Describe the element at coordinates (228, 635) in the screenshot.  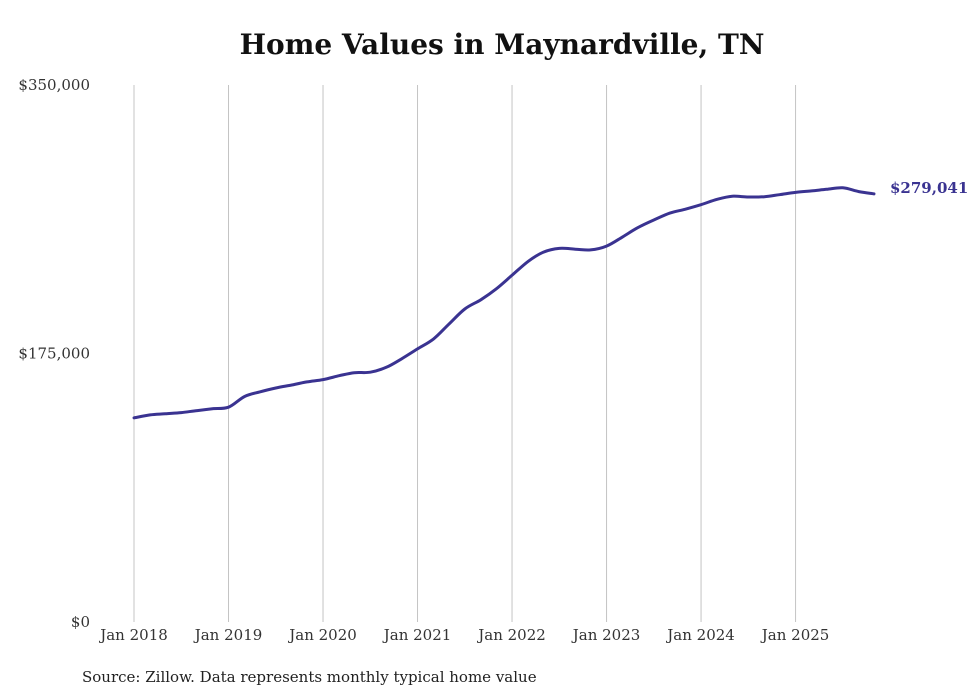
I see `x-tick-label: Jan 2019` at that location.